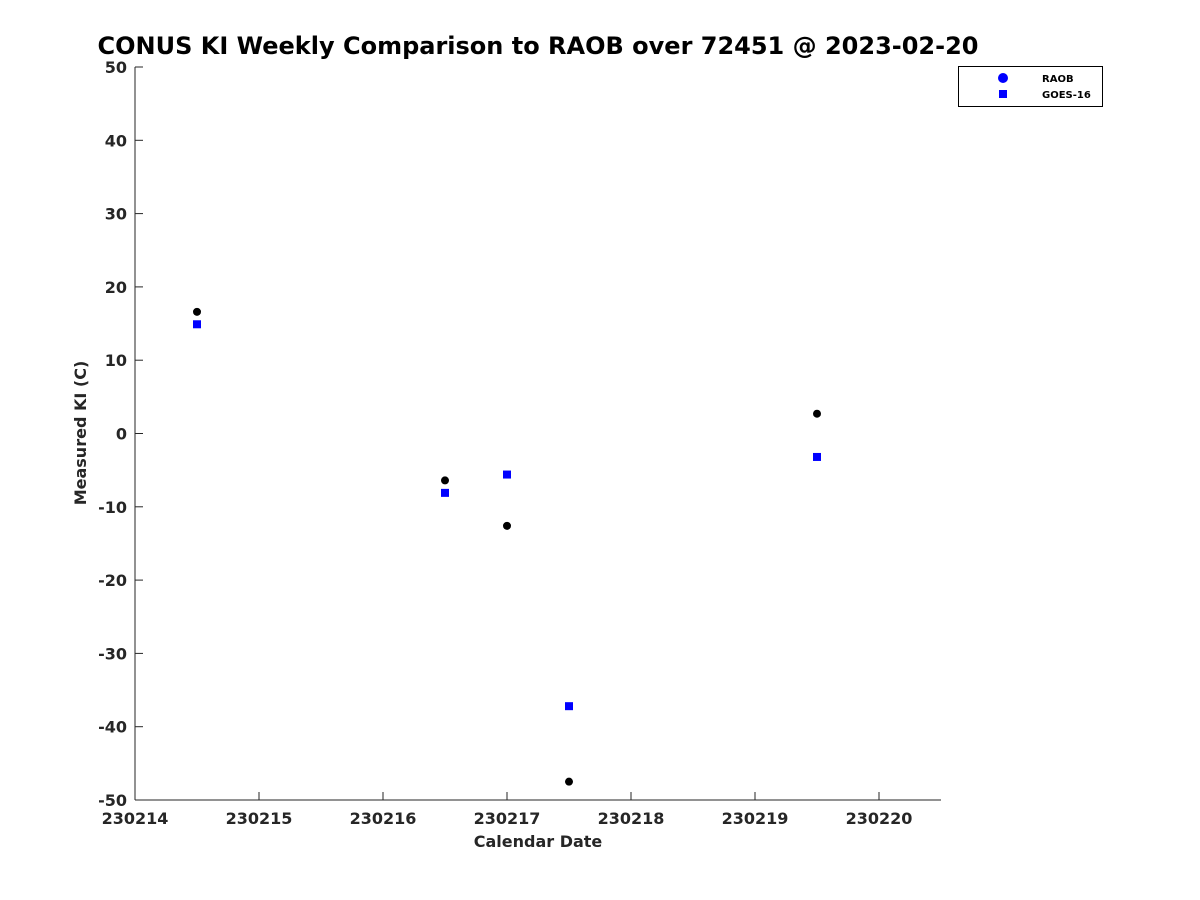 This screenshot has height=900, width=1200. Describe the element at coordinates (112, 727) in the screenshot. I see `y-tick-label: -40` at that location.